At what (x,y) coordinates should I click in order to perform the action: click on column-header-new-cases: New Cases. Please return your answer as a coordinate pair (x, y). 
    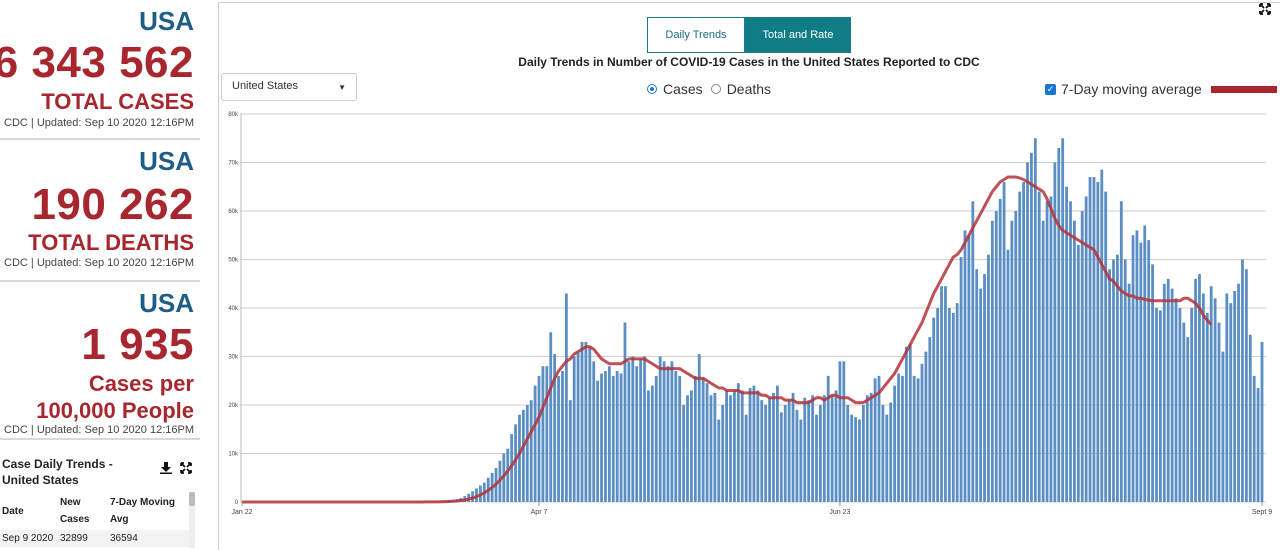
    Looking at the image, I should click on (75, 511).